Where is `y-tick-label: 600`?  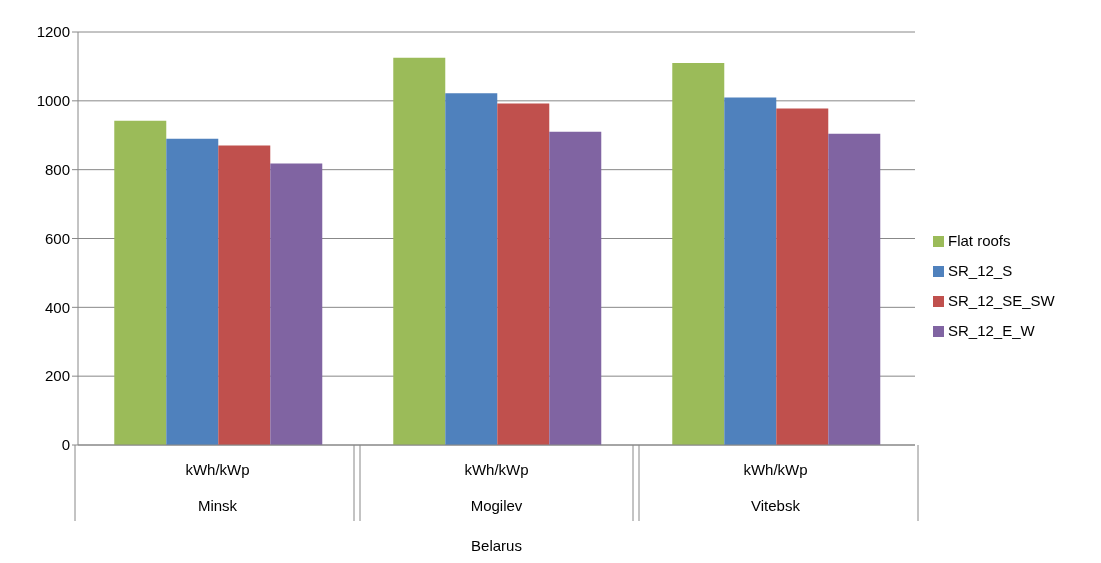
y-tick-label: 600 is located at coordinates (57, 238).